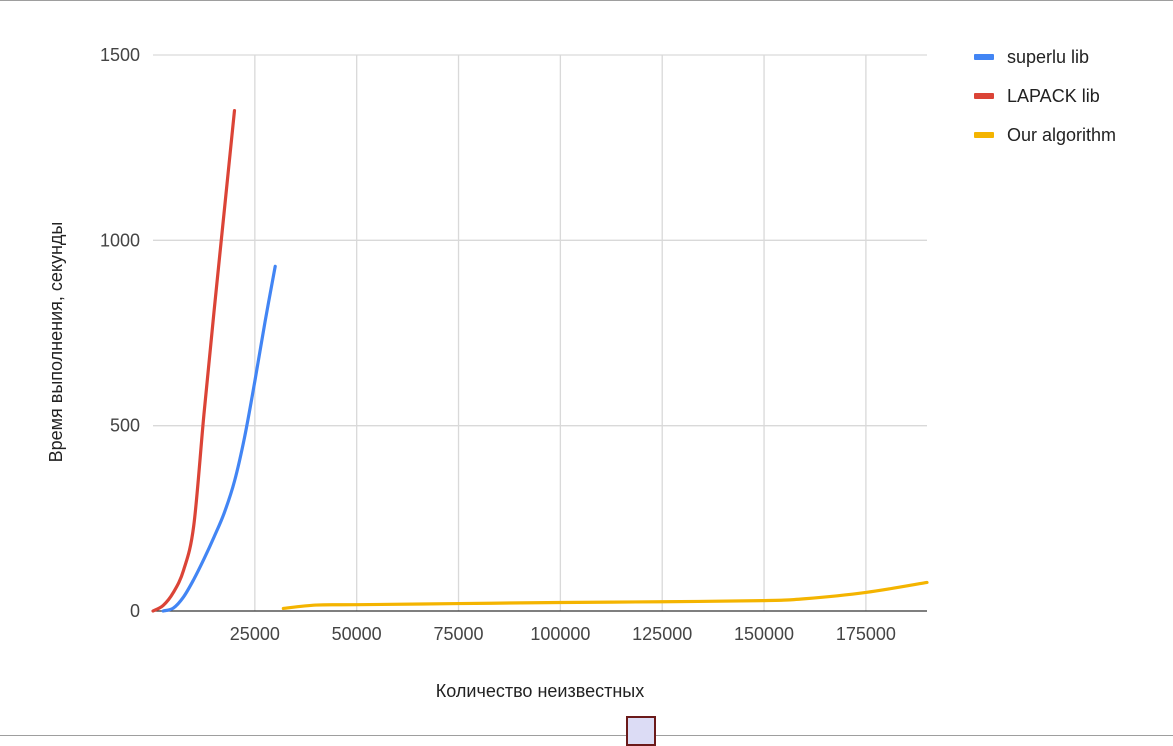 The width and height of the screenshot is (1173, 746). I want to click on x-tick-label: 175000, so click(866, 634).